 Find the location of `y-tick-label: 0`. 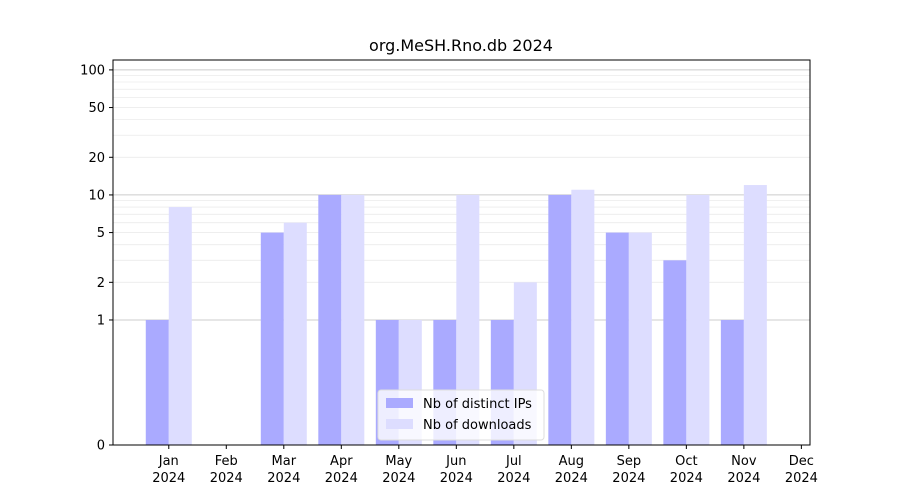

y-tick-label: 0 is located at coordinates (101, 446).